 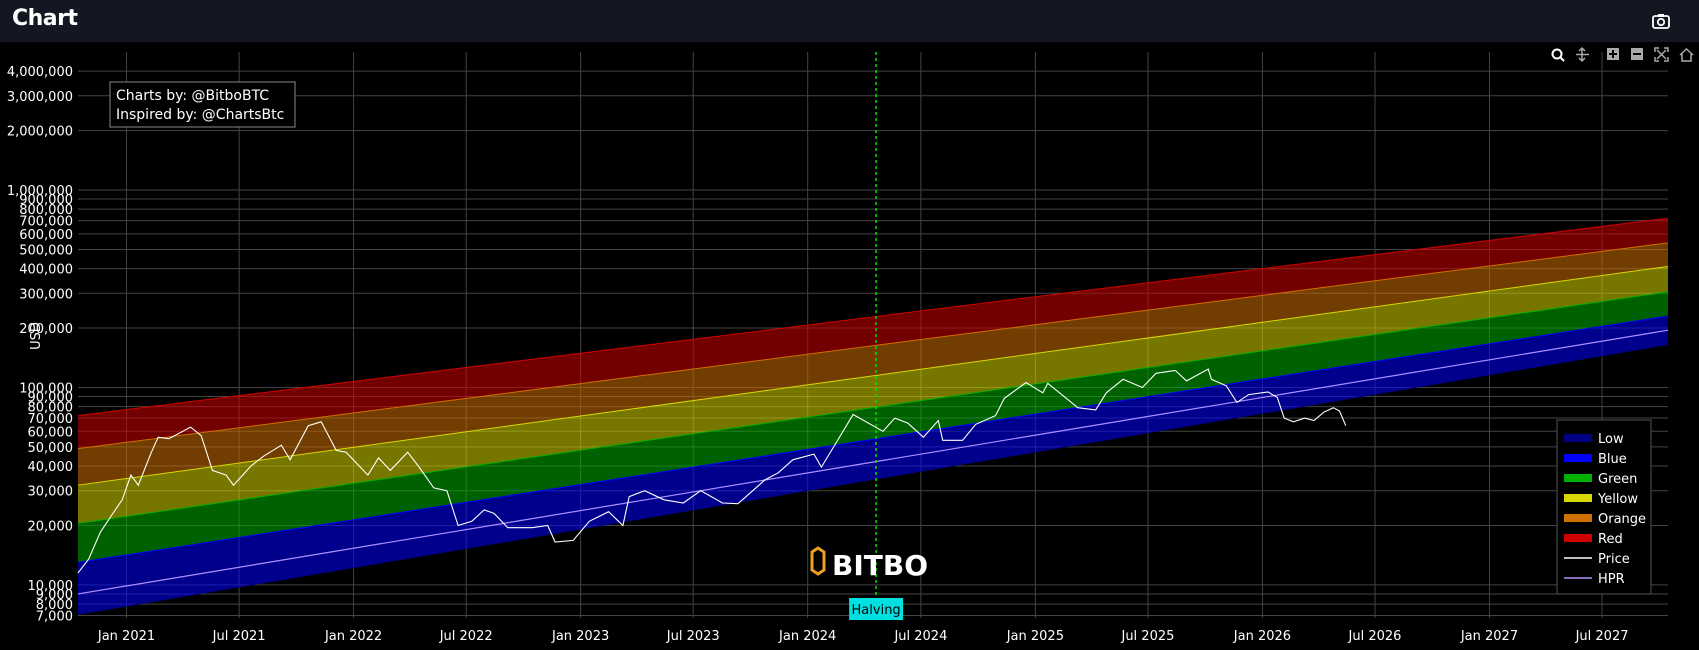 What do you see at coordinates (920, 636) in the screenshot?
I see `x-tick-label: Jul 2024` at bounding box center [920, 636].